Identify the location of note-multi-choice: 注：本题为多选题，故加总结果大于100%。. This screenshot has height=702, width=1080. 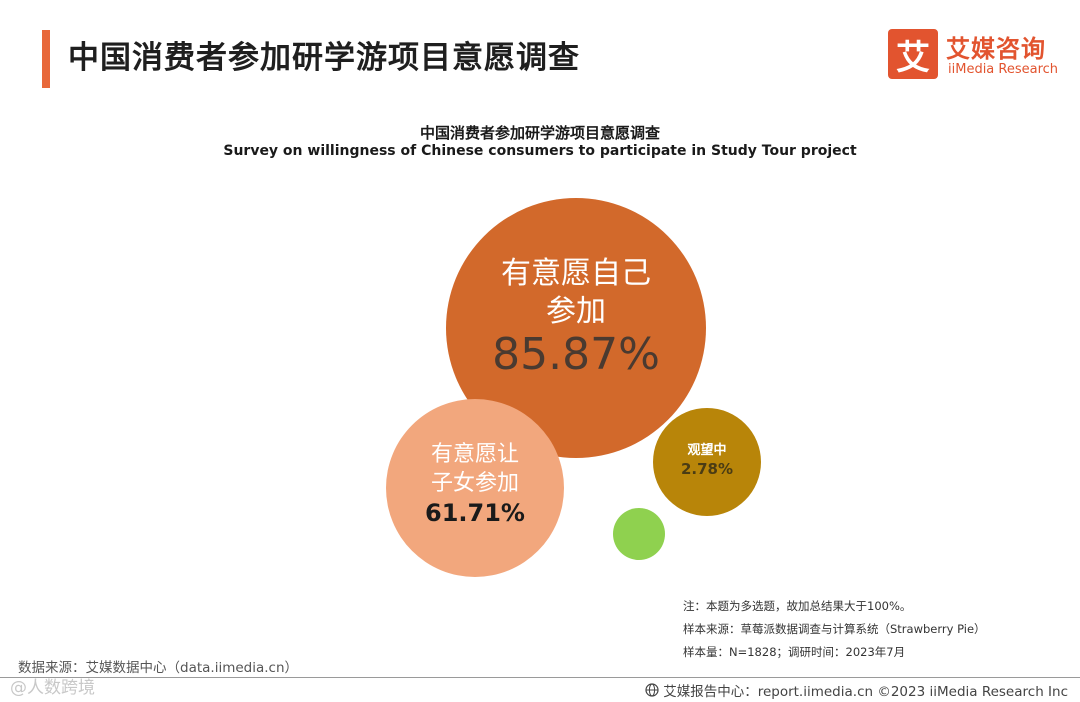
(797, 606).